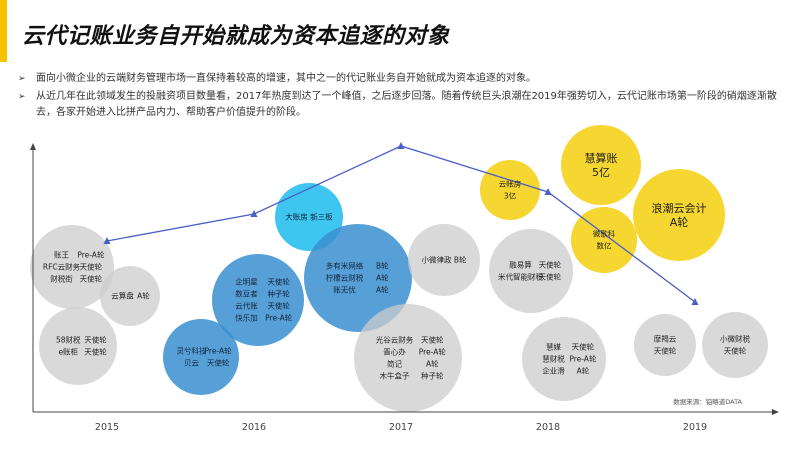 The height and width of the screenshot is (450, 800). What do you see at coordinates (601, 172) in the screenshot?
I see `bubble-label: 5亿` at bounding box center [601, 172].